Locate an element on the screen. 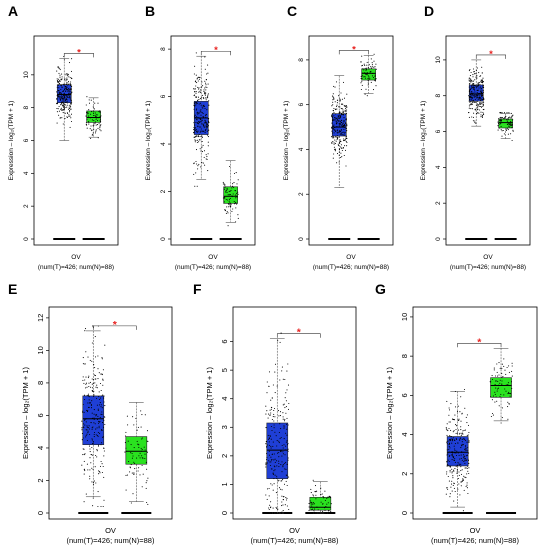 The height and width of the screenshot is (557, 550). significance-star: * is located at coordinates (115, 325).